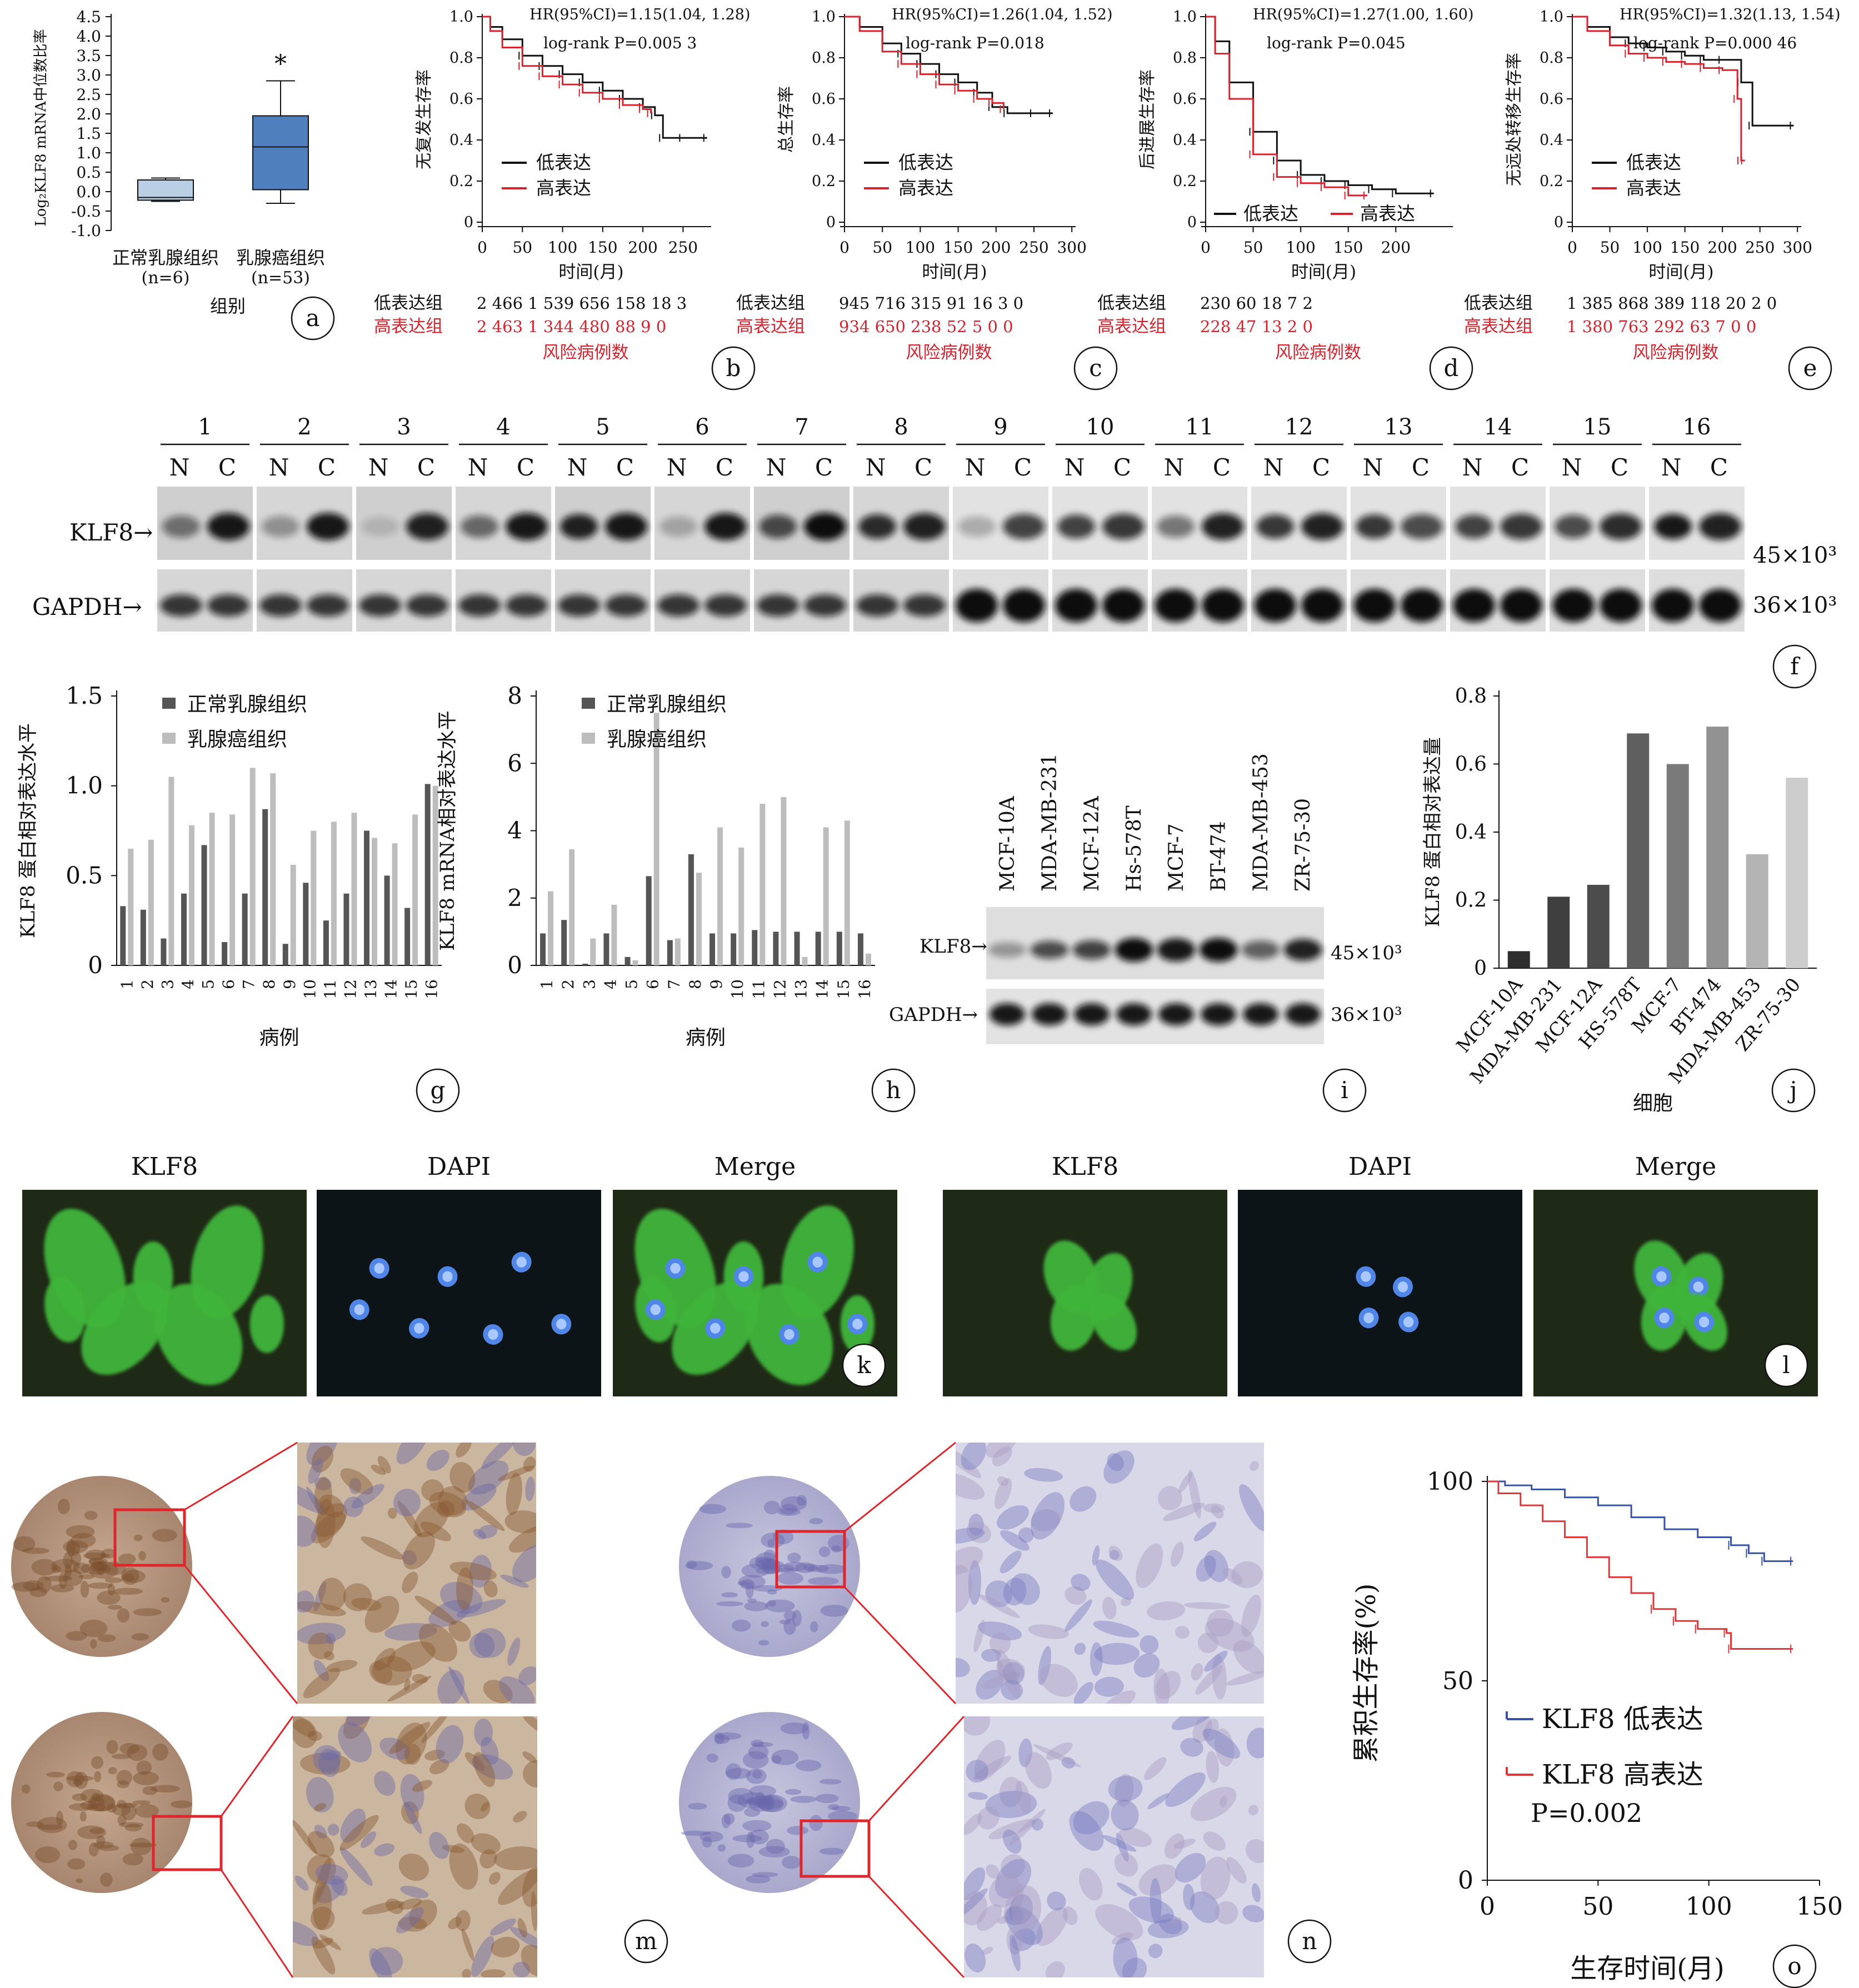 The image size is (1859, 1988). I want to click on lane-label: Hs-578T, so click(1134, 848).